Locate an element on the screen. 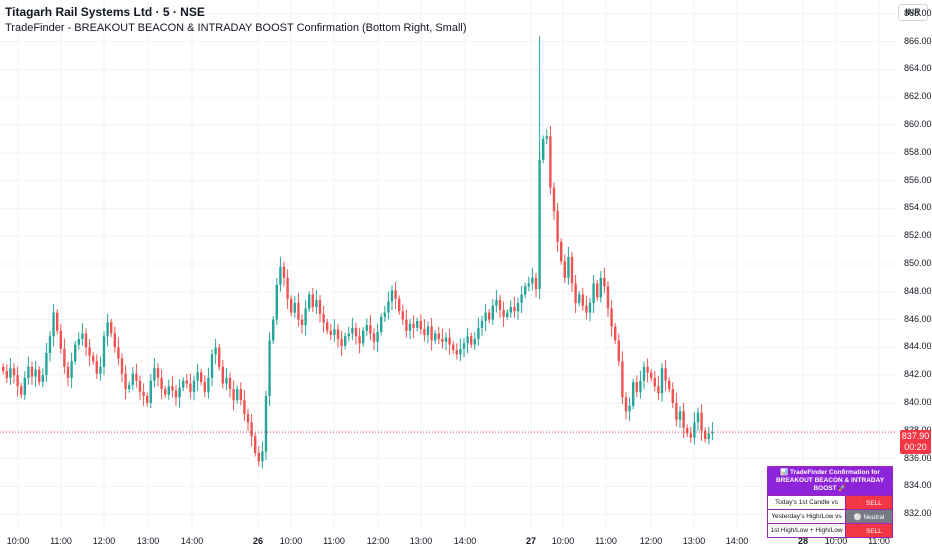 The height and width of the screenshot is (550, 932). last-price-label: 837.90 00:20 is located at coordinates (915, 442).